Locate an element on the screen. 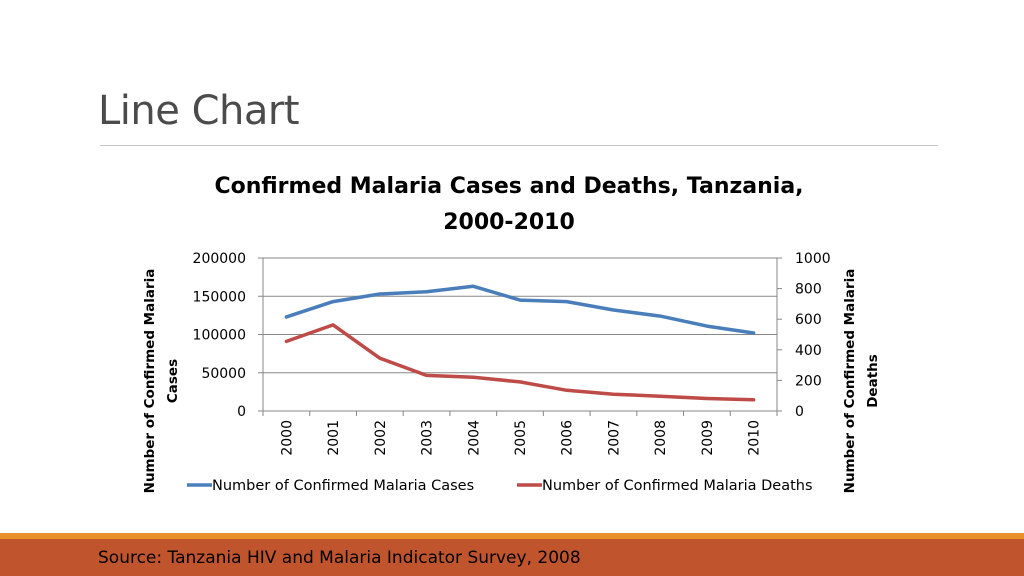 Image resolution: width=1024 pixels, height=576 pixels. x-tick-label: 2010 is located at coordinates (755, 438).